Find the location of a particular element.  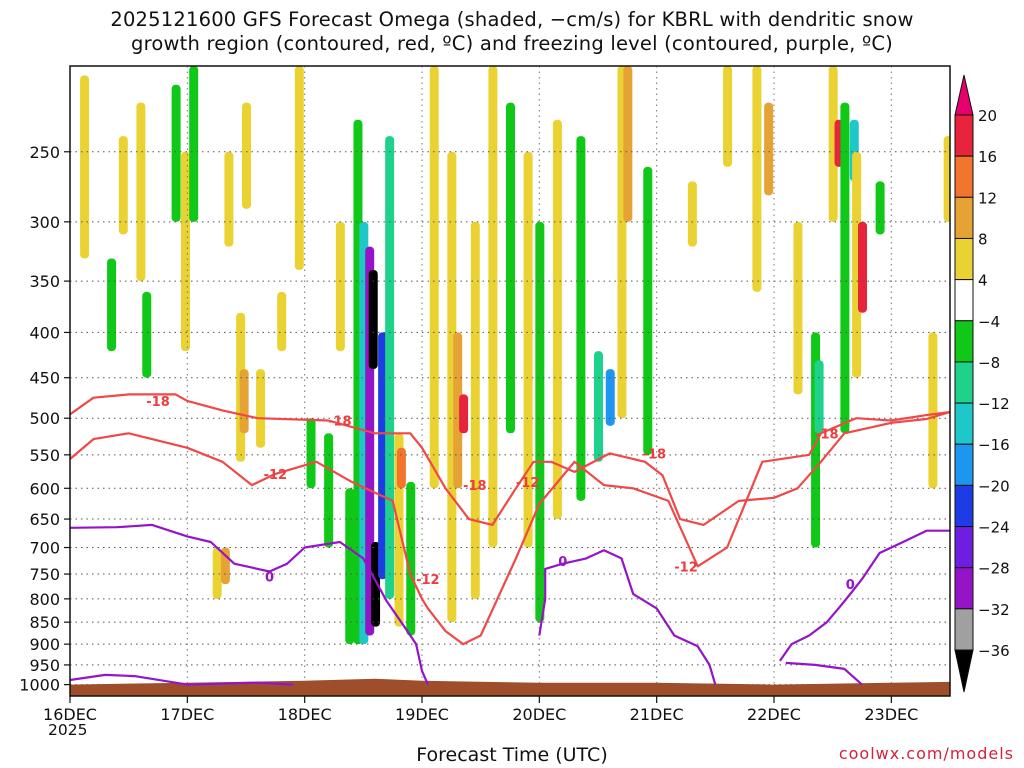

y-tick-label-950: 950 is located at coordinates (44, 665).